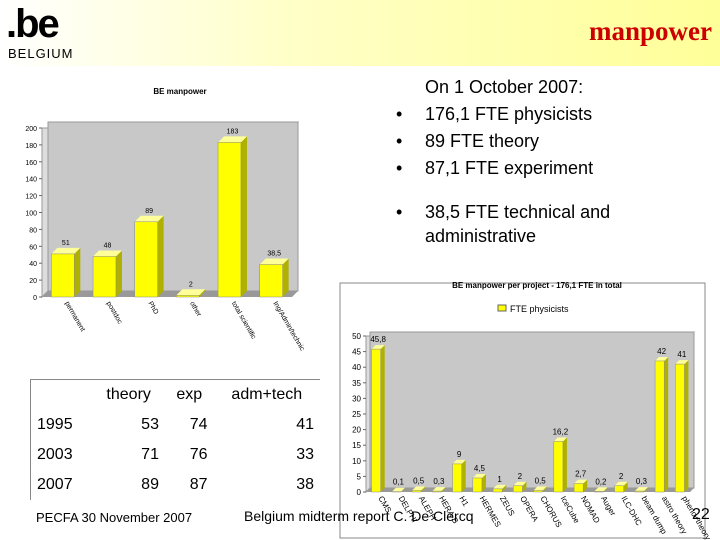 The image size is (720, 540). Describe the element at coordinates (31, 163) in the screenshot. I see `y-tick-label: 160` at that location.